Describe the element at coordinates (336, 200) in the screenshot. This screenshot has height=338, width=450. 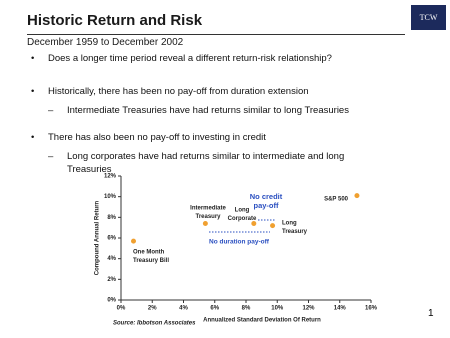
I see `point-label: S&P 500` at that location.